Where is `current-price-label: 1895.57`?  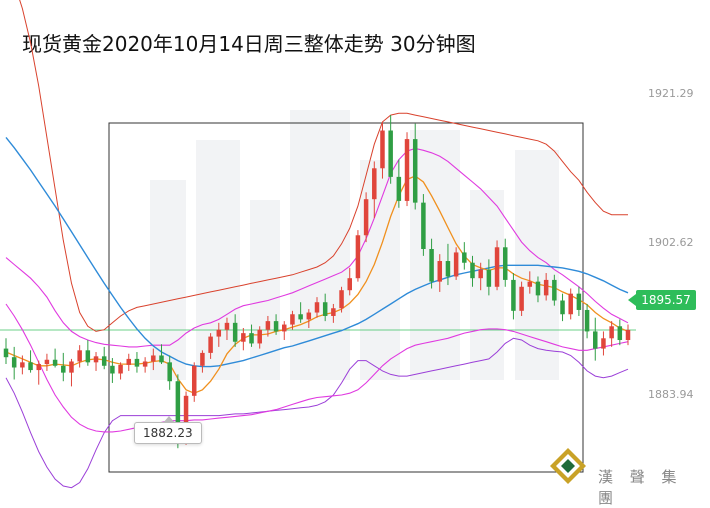 current-price-label: 1895.57 is located at coordinates (662, 300).